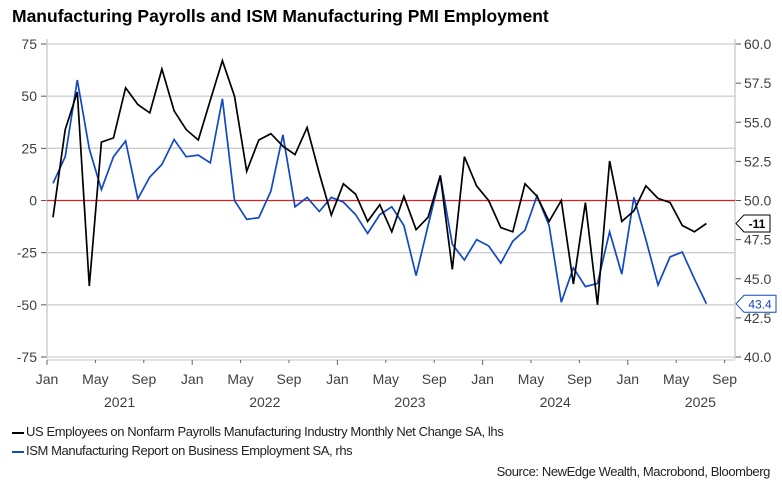 The width and height of the screenshot is (782, 487). What do you see at coordinates (18, 432) in the screenshot?
I see `legend-swatch-payrolls` at bounding box center [18, 432].